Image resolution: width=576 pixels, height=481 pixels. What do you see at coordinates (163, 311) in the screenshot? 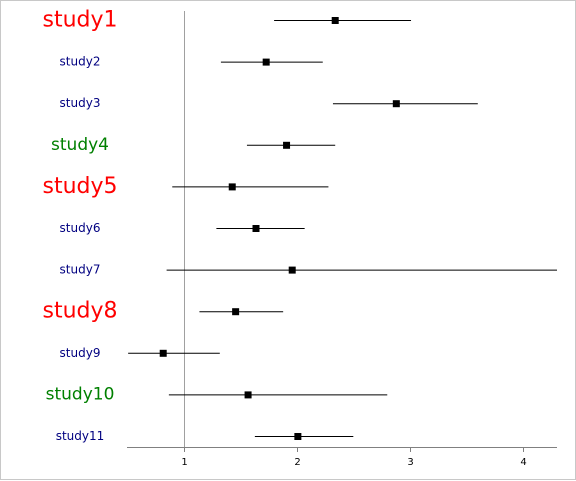
I see `study-row: study8` at bounding box center [163, 311].